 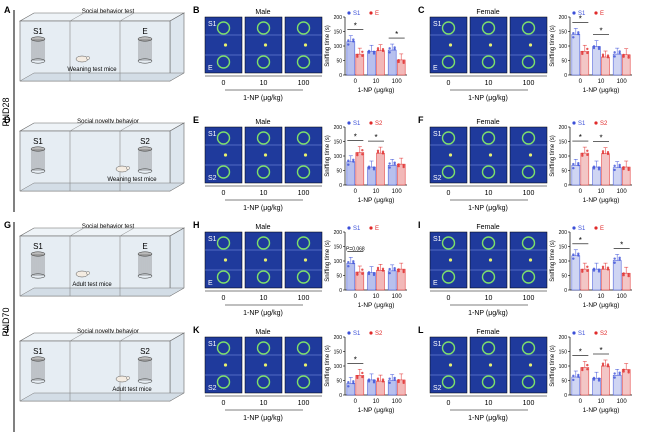 I want to click on panel-letter: H, so click(x=196, y=225).